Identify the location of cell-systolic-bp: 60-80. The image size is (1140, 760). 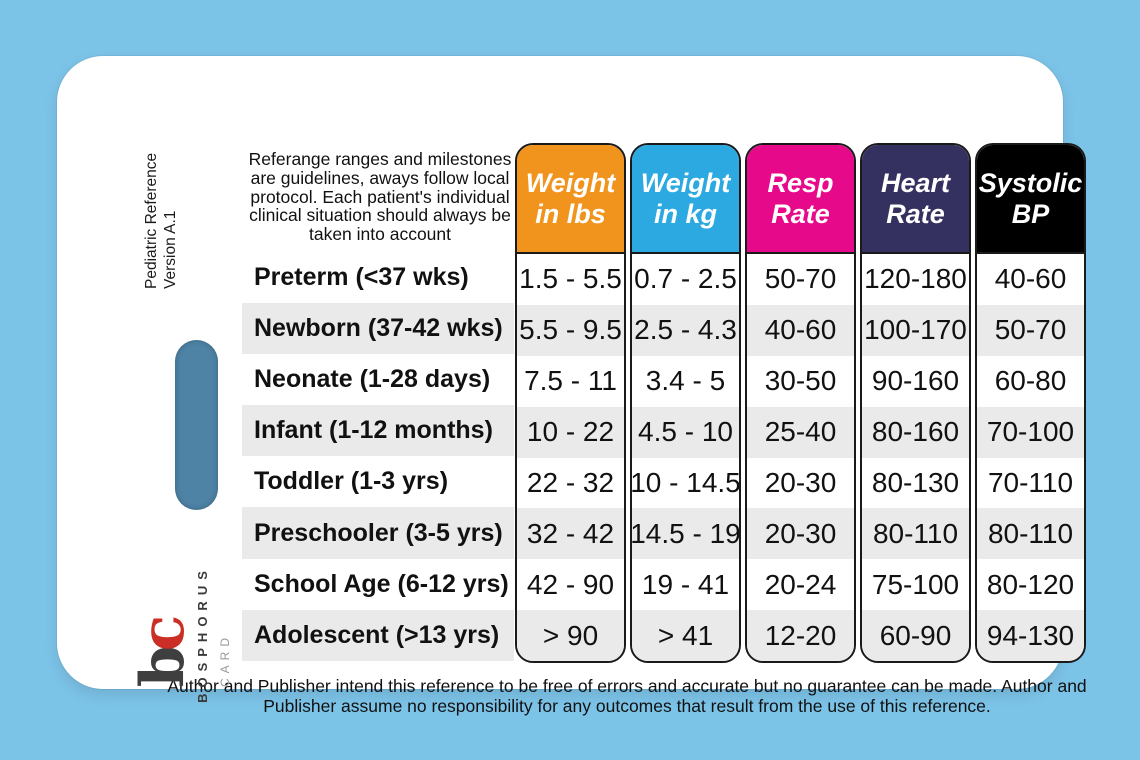
(1030, 381).